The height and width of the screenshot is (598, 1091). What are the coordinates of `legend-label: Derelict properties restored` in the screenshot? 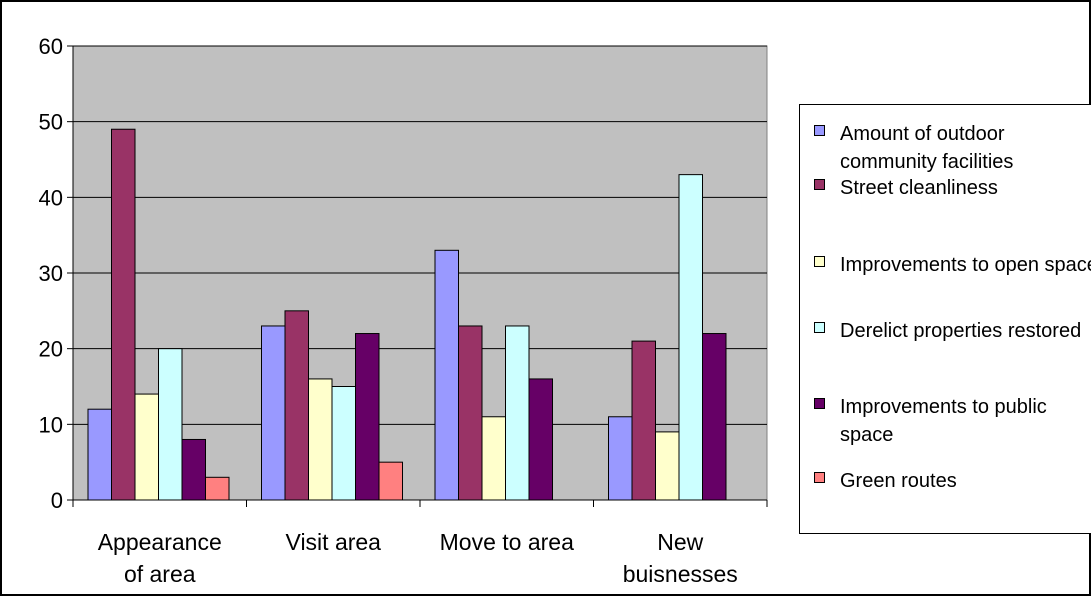 It's located at (961, 331).